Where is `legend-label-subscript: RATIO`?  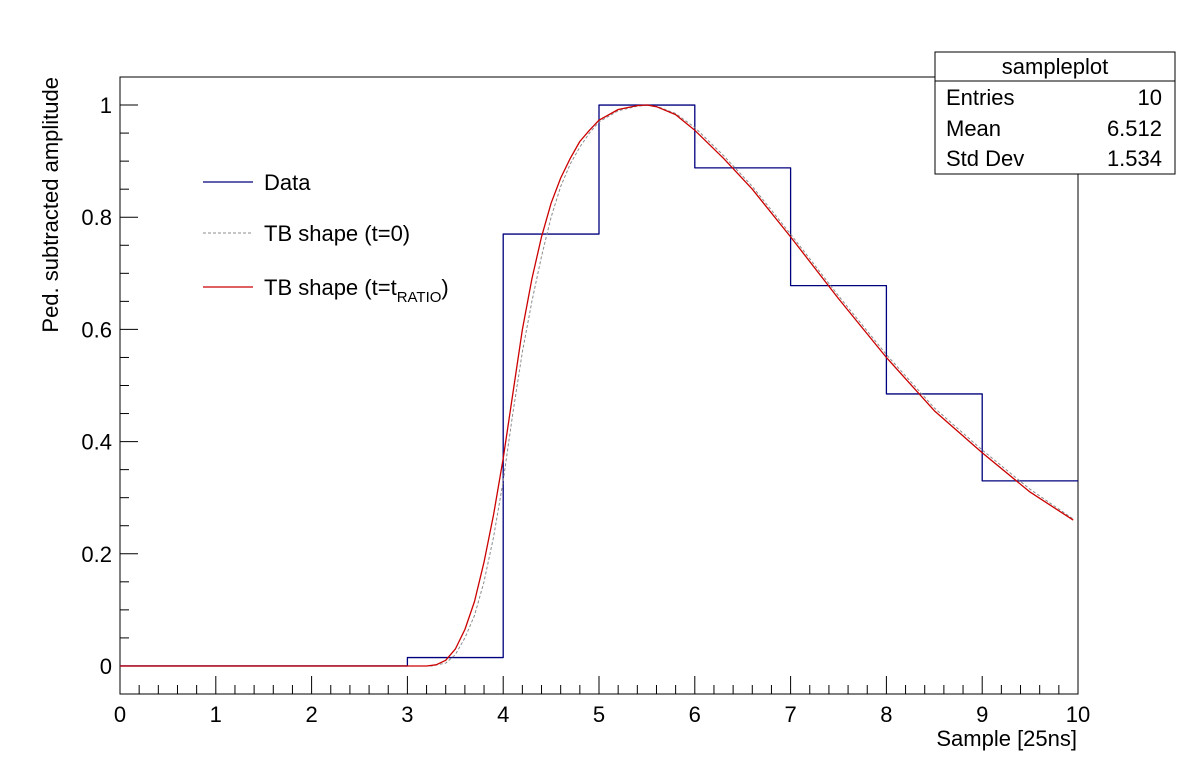 legend-label-subscript: RATIO is located at coordinates (419, 297).